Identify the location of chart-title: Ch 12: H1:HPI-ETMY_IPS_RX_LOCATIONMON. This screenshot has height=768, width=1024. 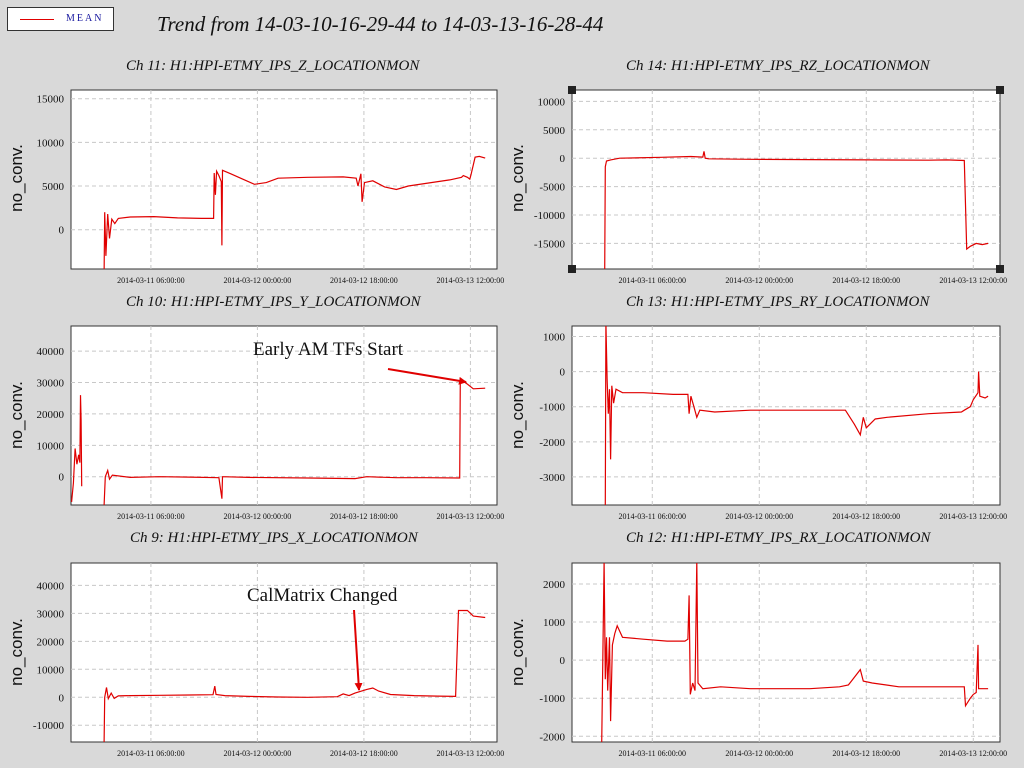
(778, 538).